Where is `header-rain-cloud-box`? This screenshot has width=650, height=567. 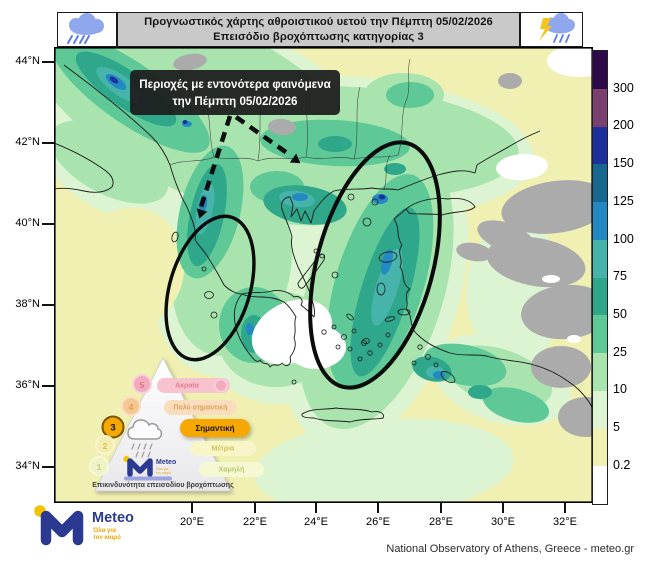 header-rain-cloud-box is located at coordinates (87, 29).